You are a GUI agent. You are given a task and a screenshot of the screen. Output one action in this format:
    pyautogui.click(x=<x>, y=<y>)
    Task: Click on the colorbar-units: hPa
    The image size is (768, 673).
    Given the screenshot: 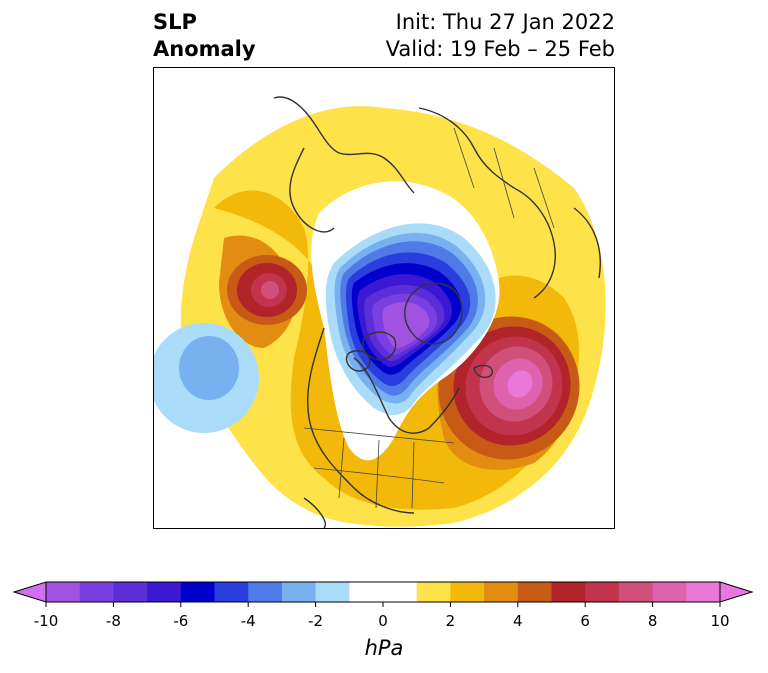 What is the action you would take?
    pyautogui.click(x=384, y=648)
    